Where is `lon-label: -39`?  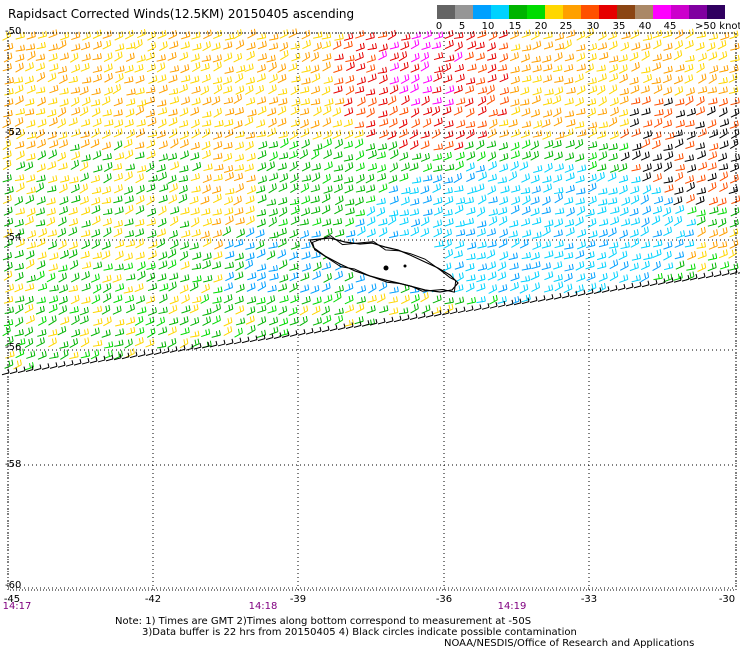
lon-label: -39 is located at coordinates (298, 599).